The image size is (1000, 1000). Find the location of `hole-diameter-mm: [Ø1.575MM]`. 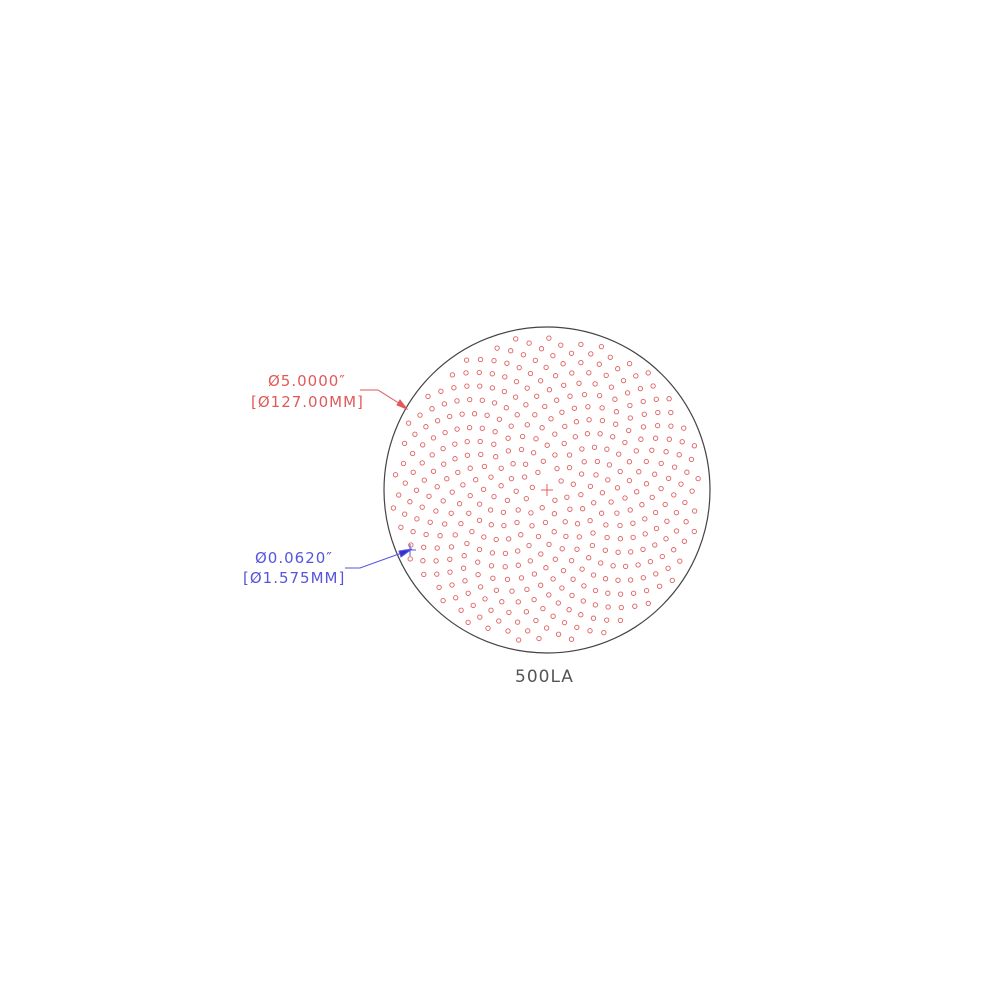

hole-diameter-mm: [Ø1.575MM] is located at coordinates (294, 578).